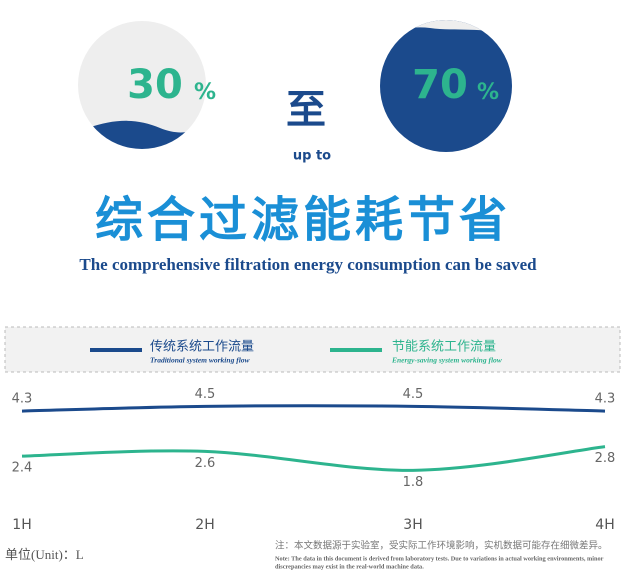 This screenshot has width=636, height=571. I want to click on data-label: 2.6, so click(205, 463).